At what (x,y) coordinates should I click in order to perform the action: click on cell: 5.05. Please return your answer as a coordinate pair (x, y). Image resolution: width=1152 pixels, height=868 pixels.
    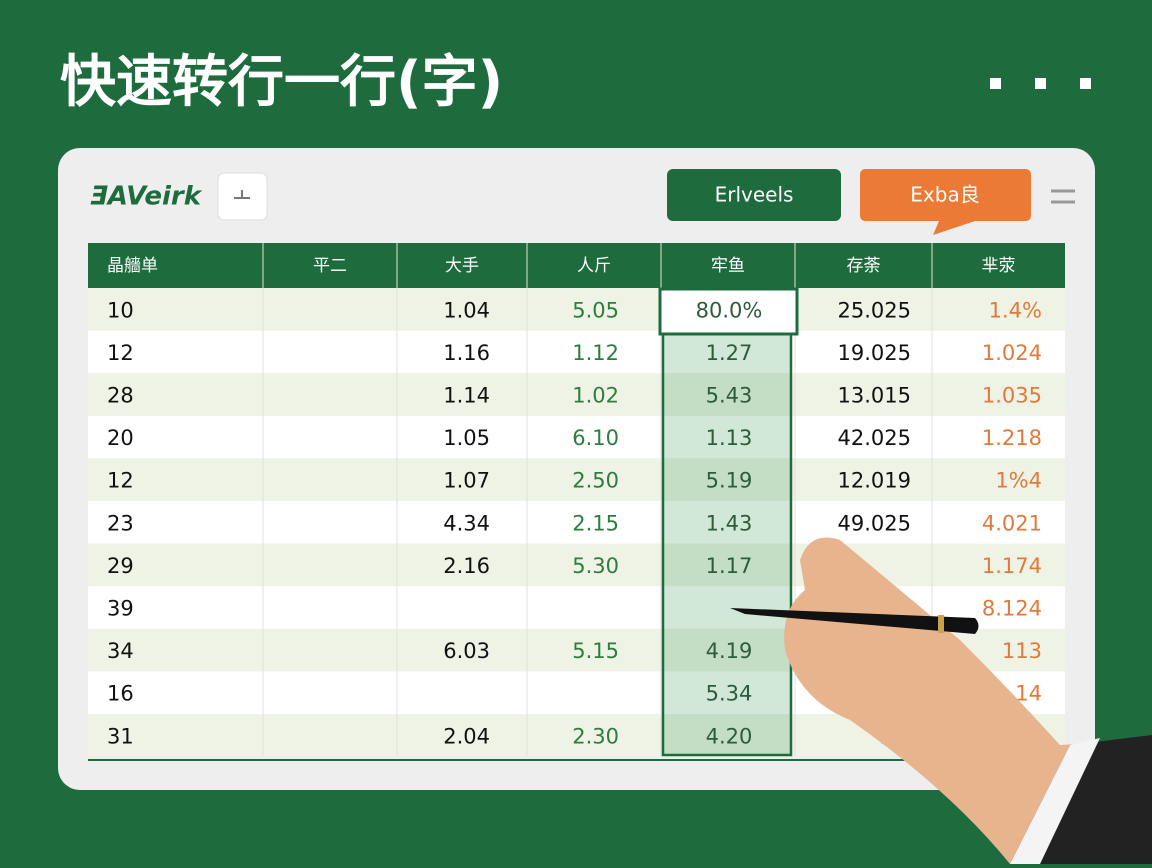
    Looking at the image, I should click on (595, 310).